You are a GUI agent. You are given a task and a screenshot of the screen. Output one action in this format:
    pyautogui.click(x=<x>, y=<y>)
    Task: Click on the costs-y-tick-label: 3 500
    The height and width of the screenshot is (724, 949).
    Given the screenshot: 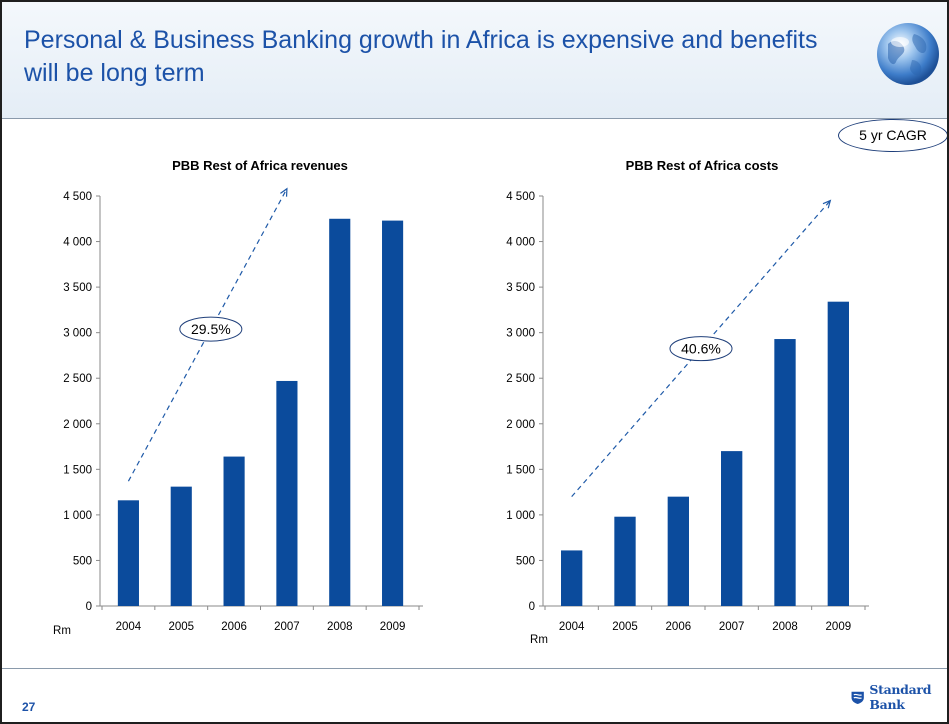 What is the action you would take?
    pyautogui.click(x=520, y=288)
    